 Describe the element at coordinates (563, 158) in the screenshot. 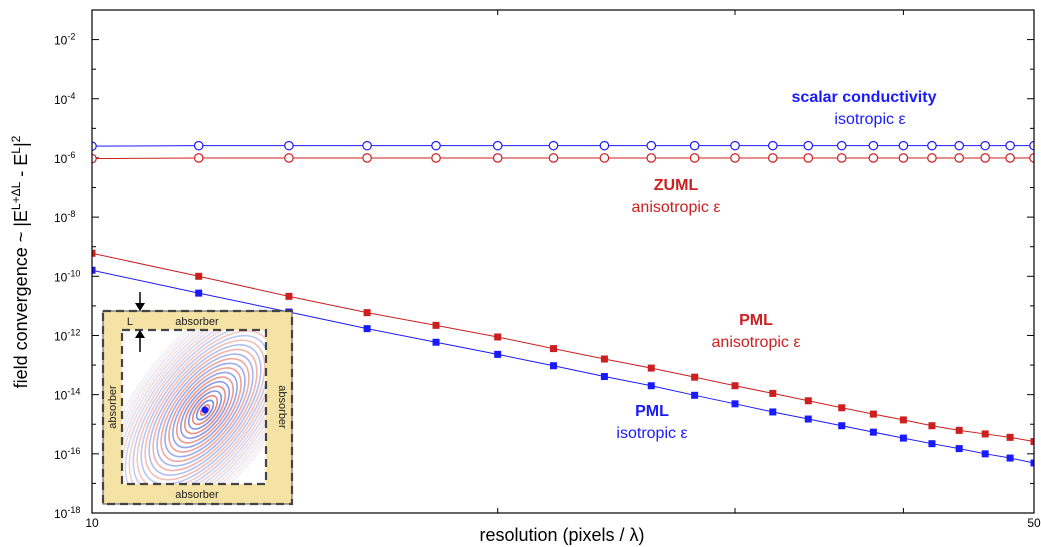

I see `series-zuml` at that location.